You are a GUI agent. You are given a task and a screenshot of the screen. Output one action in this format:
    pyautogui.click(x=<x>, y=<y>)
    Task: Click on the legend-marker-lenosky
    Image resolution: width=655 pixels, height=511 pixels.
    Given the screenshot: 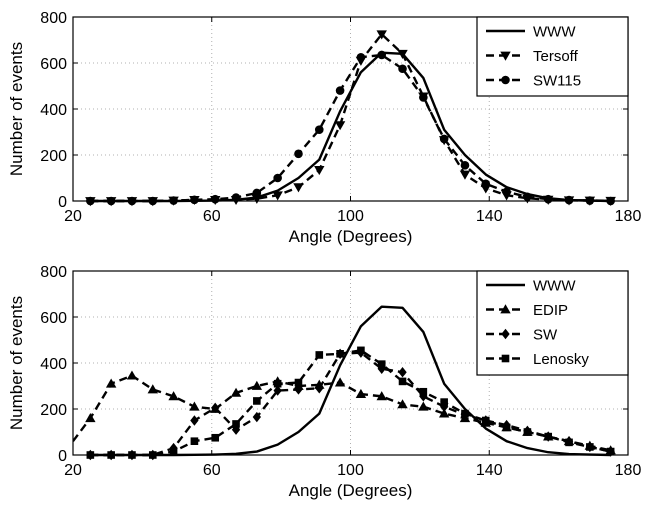 What is the action you would take?
    pyautogui.click(x=505, y=358)
    